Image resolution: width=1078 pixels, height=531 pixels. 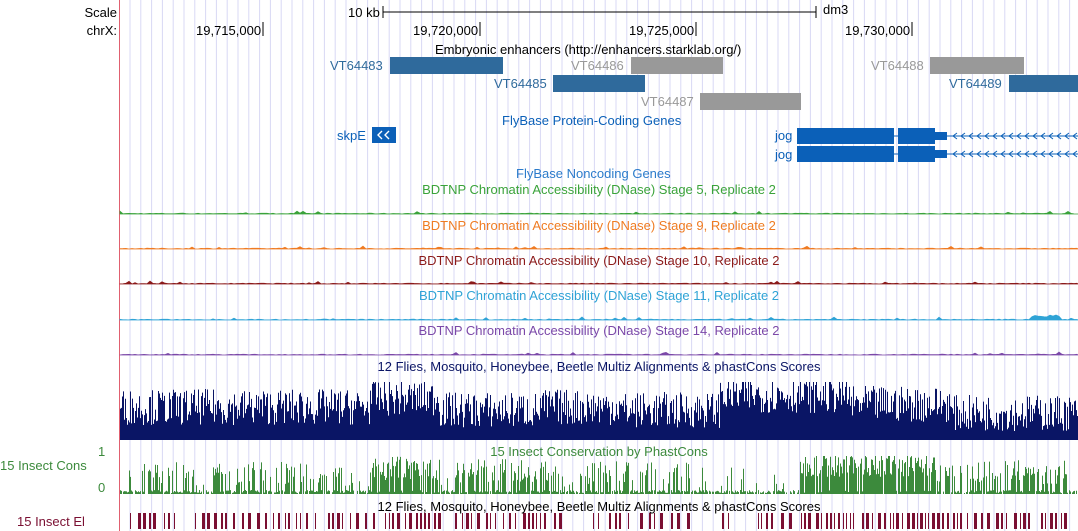 What do you see at coordinates (667, 101) in the screenshot?
I see `enhancer-label: VT64487` at bounding box center [667, 101].